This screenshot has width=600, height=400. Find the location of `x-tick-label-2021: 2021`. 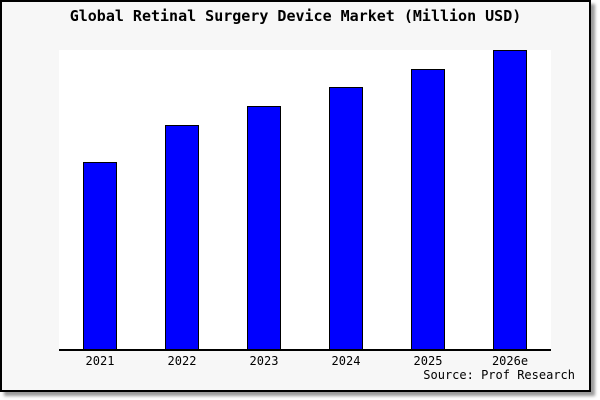

x-tick-label-2021: 2021 is located at coordinates (100, 361).